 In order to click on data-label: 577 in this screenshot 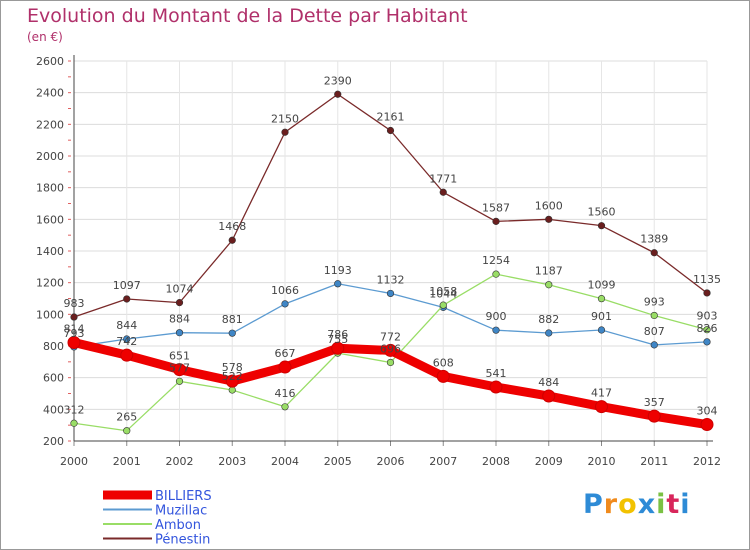, I will do `click(179, 367)`.